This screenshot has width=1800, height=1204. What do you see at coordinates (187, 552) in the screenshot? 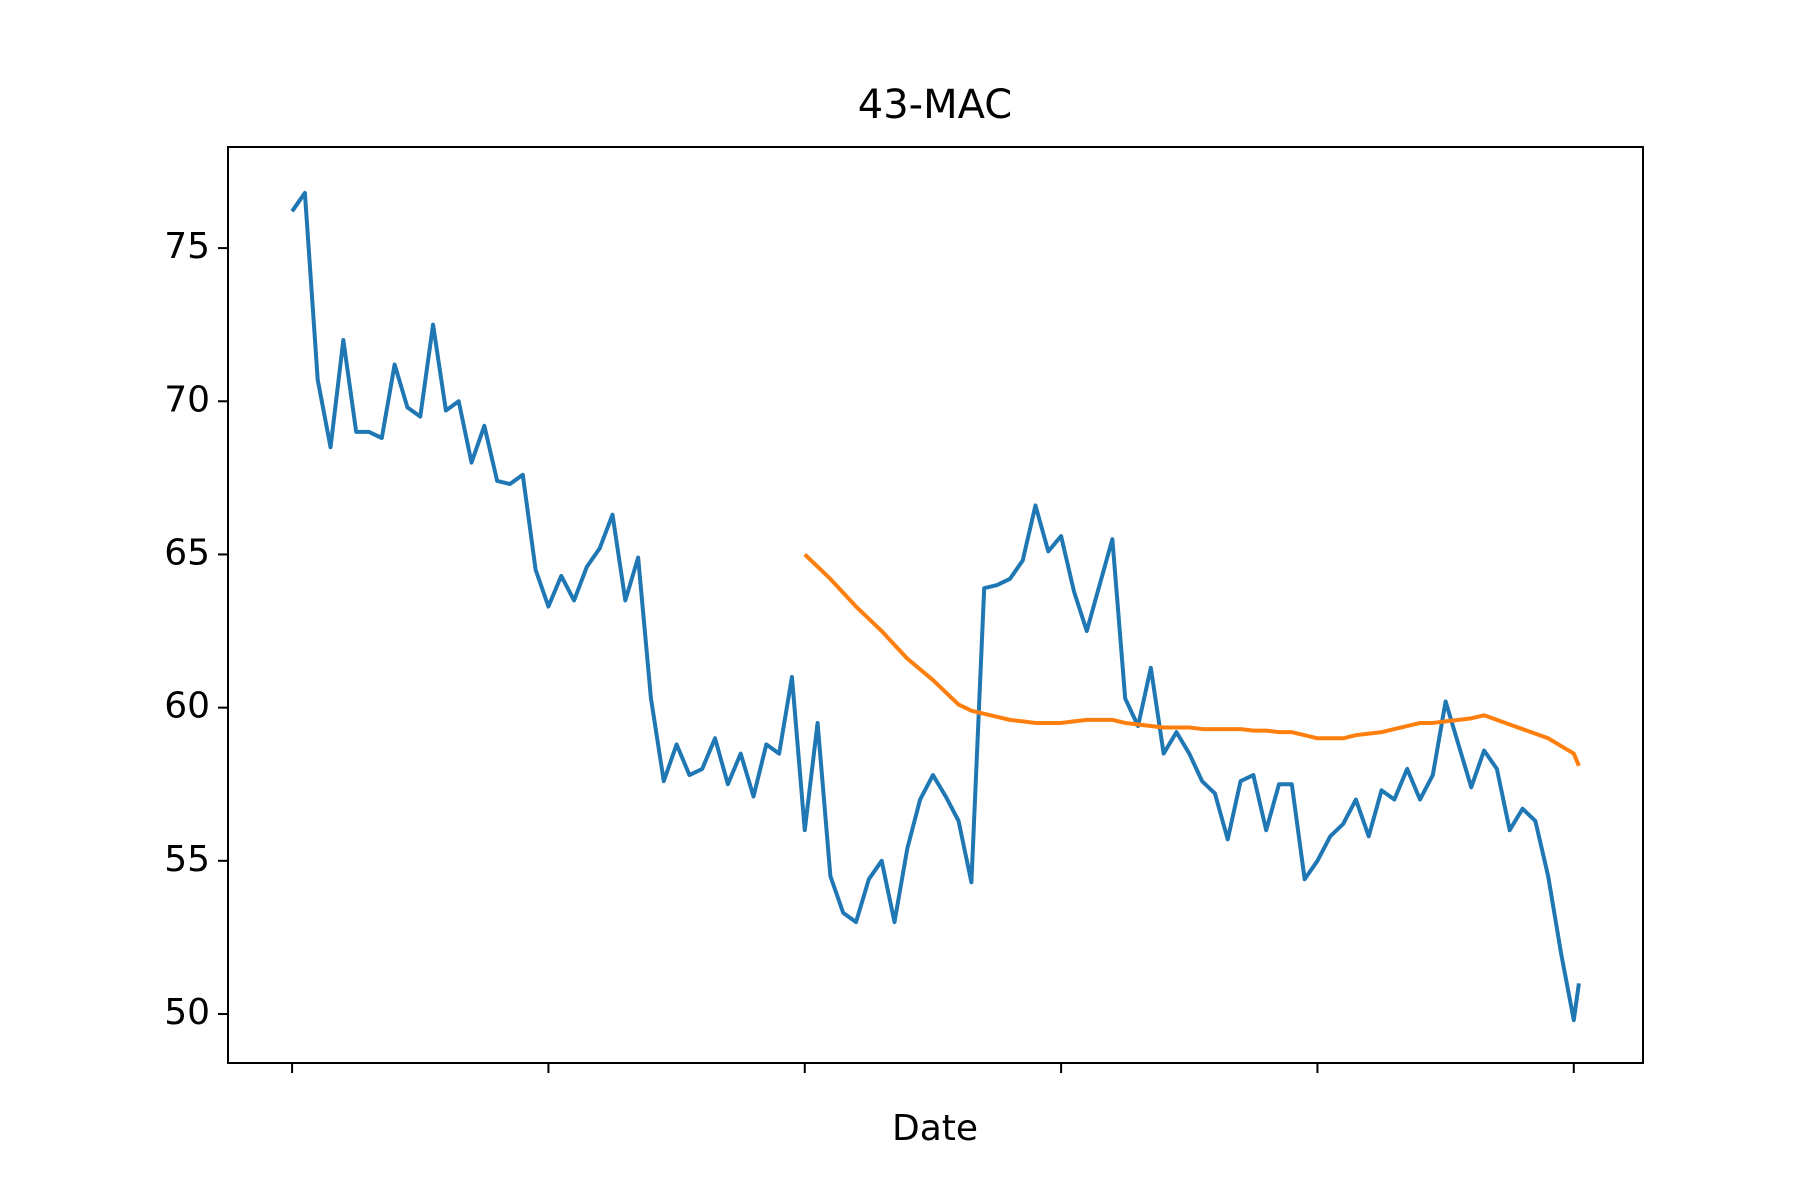
I see `y-tick-label: 65` at bounding box center [187, 552].